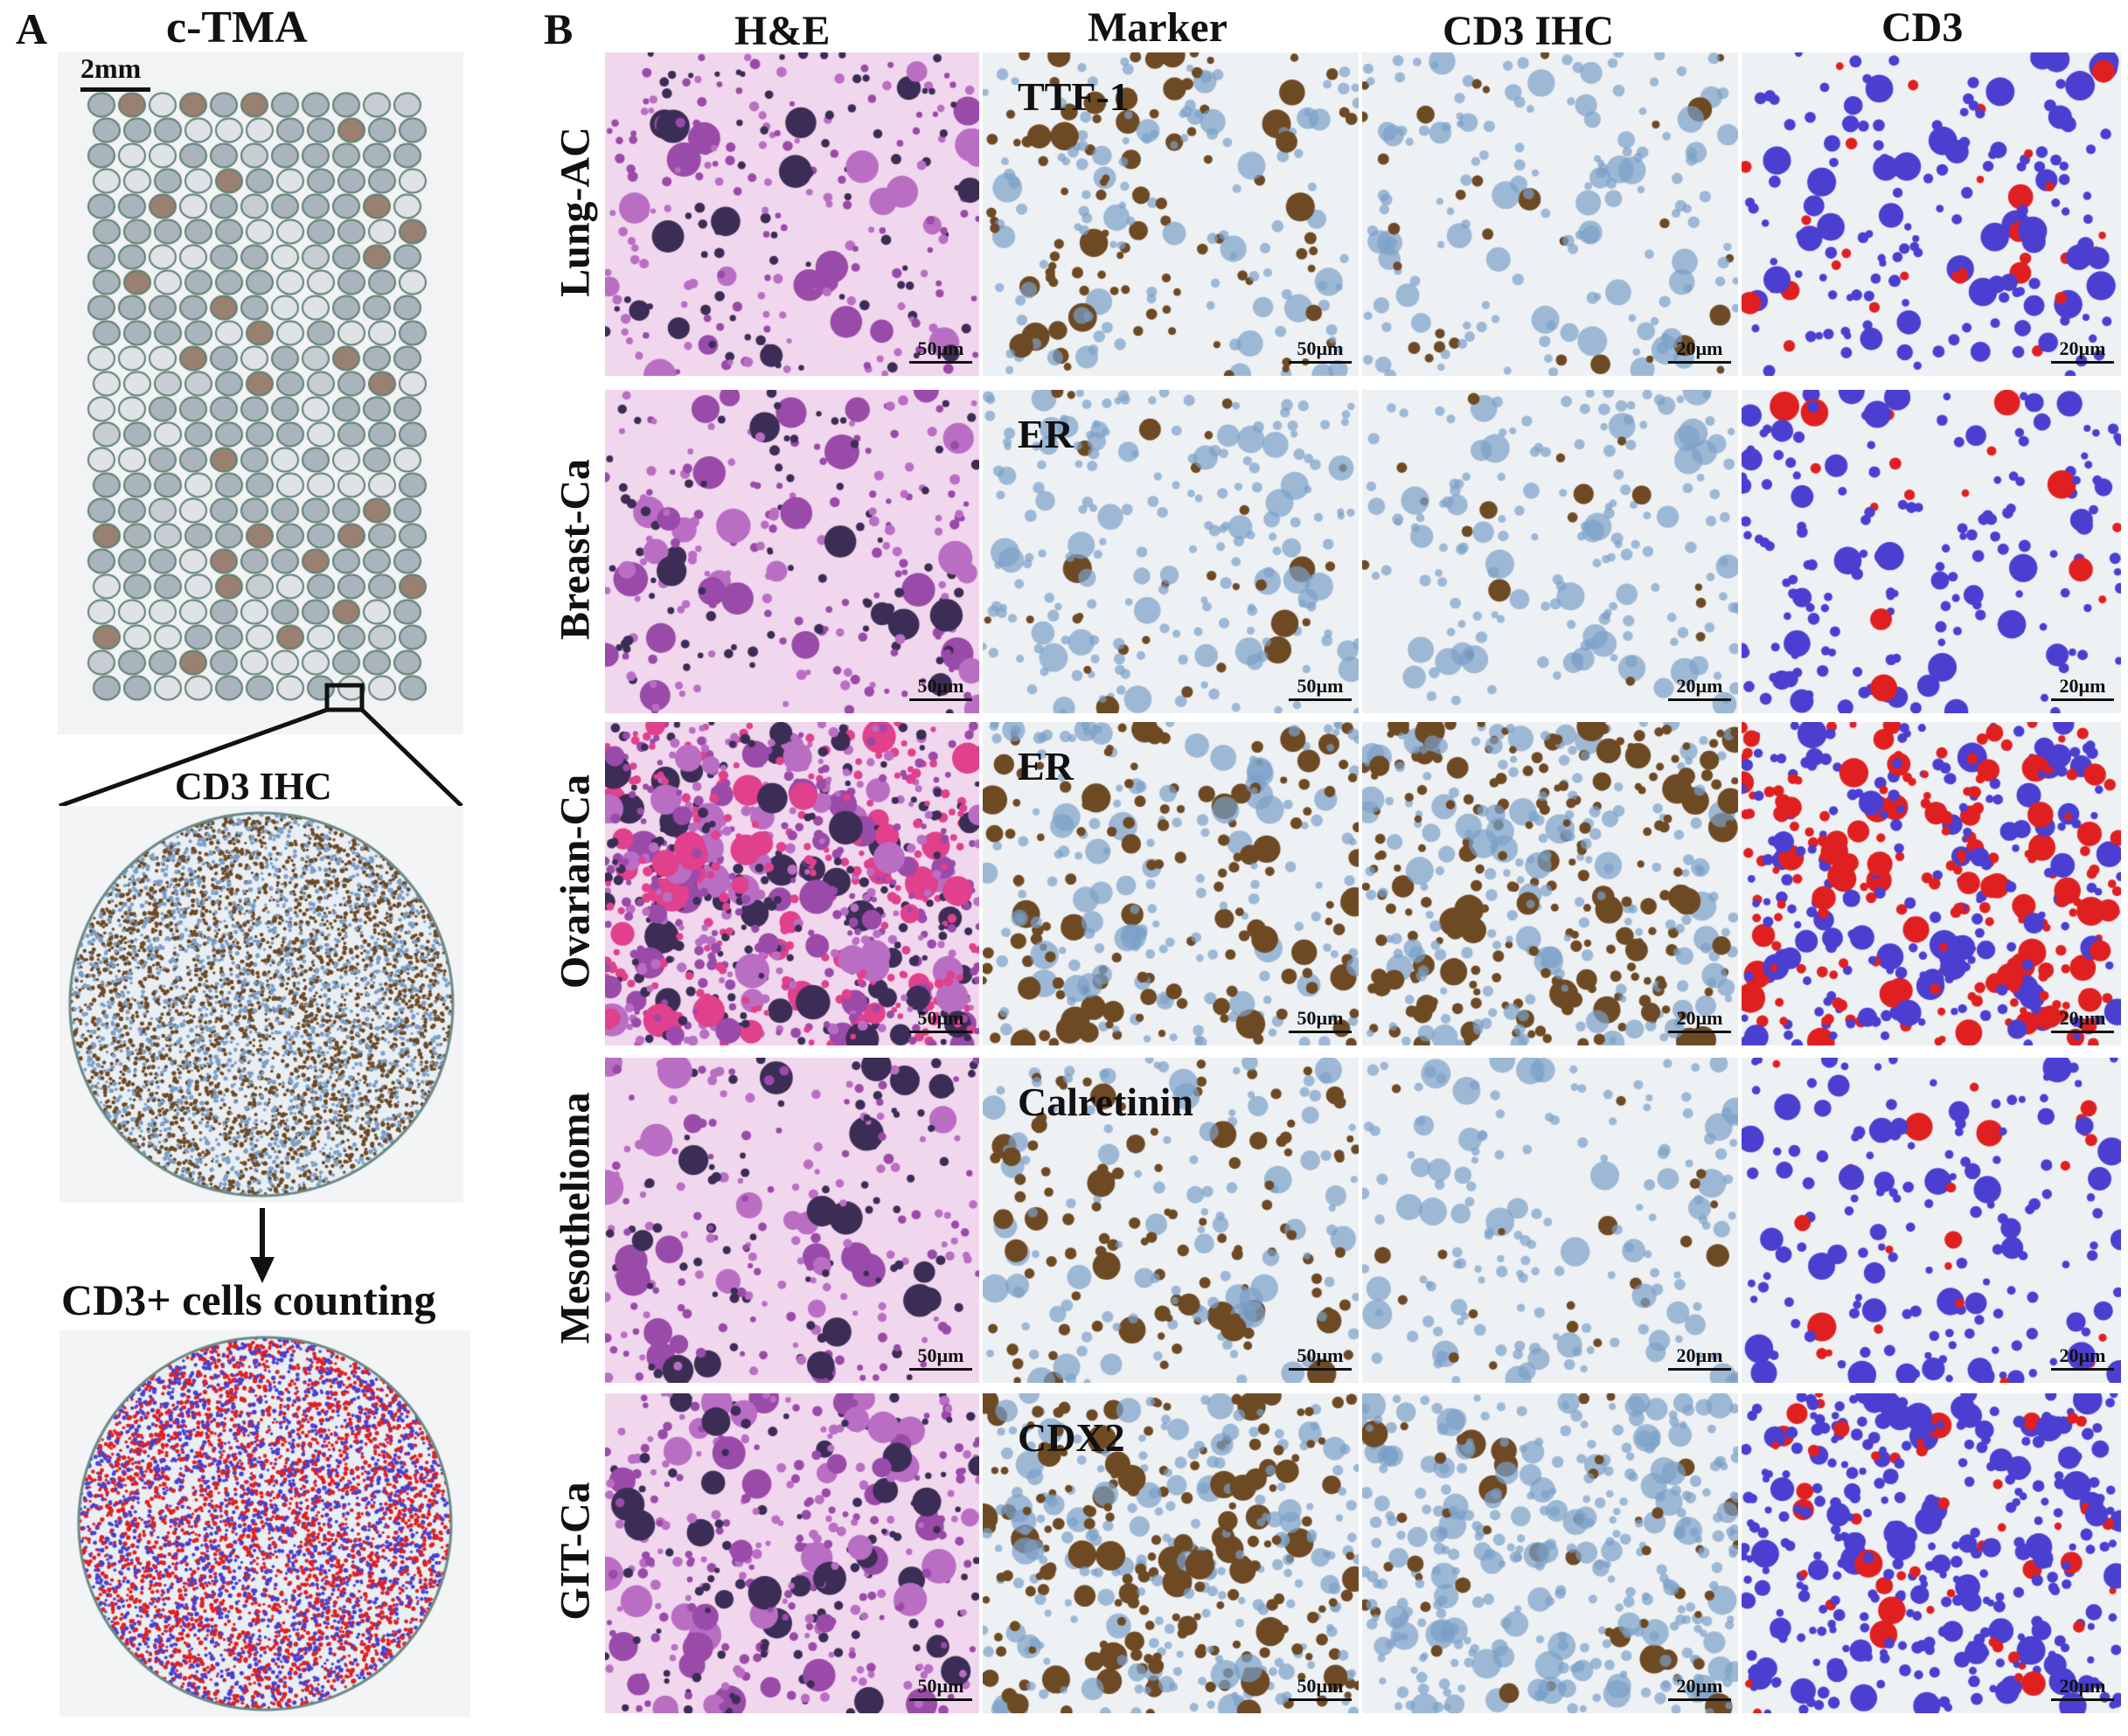 The height and width of the screenshot is (1736, 2128). I want to click on tile-r1-c3, so click(1932, 551).